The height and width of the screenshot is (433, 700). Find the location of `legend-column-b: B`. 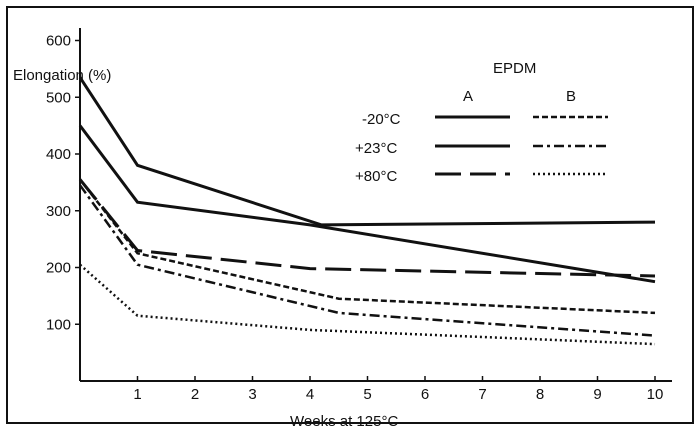

legend-column-b: B is located at coordinates (571, 96).